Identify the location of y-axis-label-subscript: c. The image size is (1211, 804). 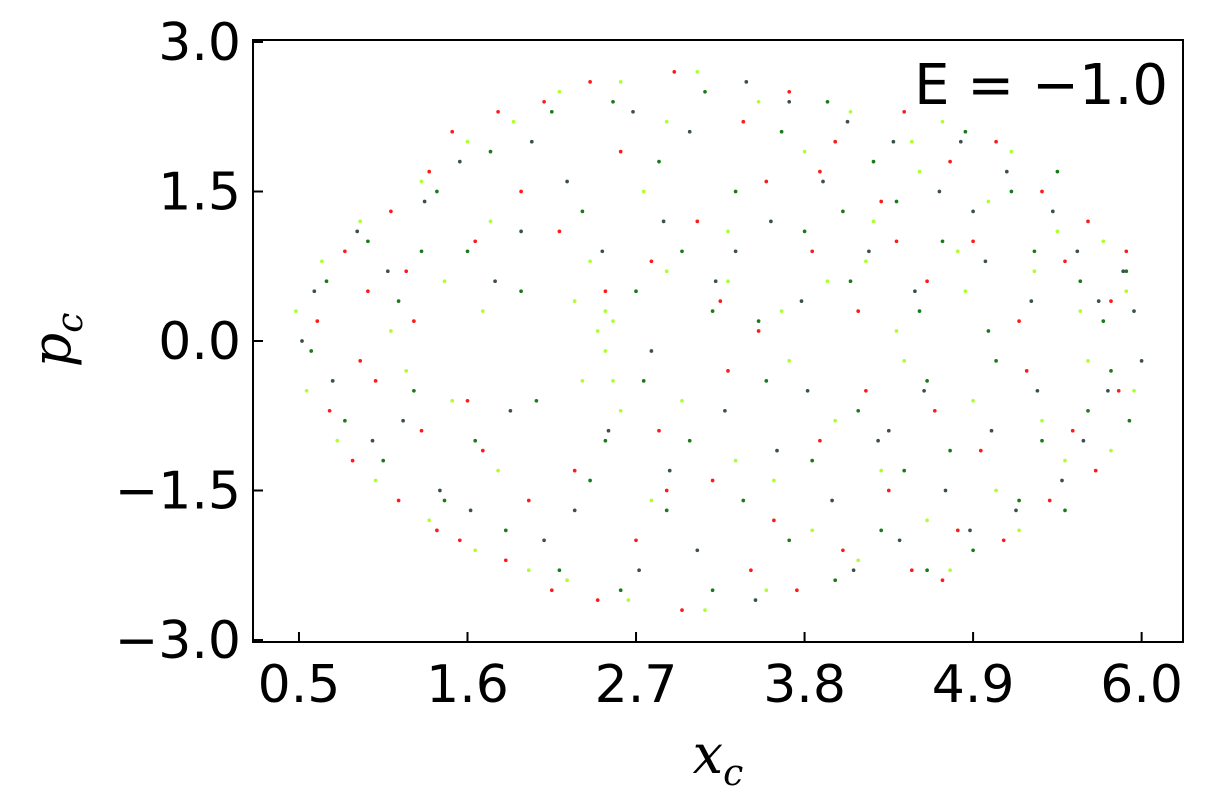
(70, 323).